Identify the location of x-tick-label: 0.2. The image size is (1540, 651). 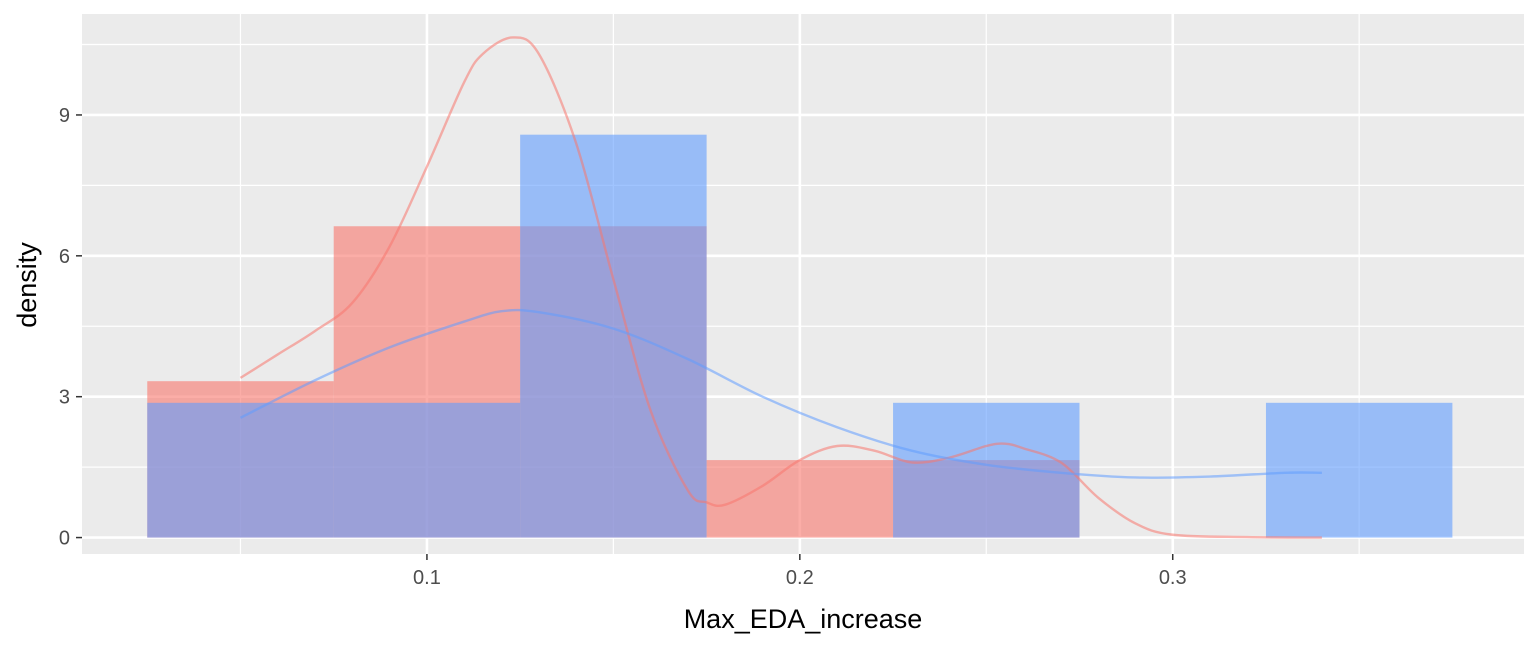
(800, 578).